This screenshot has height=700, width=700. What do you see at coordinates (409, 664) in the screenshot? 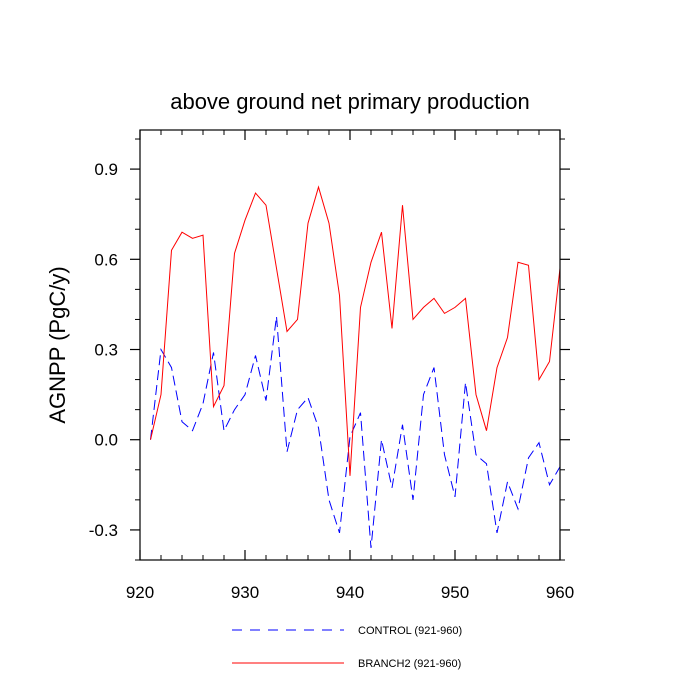
I see `legend-label: BRANCH2 (921-960)` at bounding box center [409, 664].